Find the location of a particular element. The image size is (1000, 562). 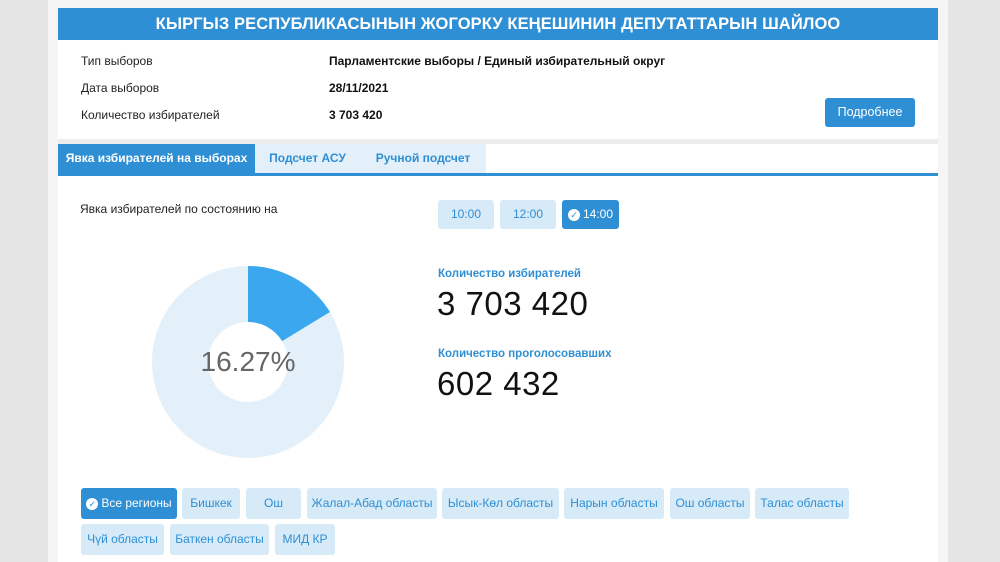

tab-manual-count: Ручной подсчет is located at coordinates (423, 158).